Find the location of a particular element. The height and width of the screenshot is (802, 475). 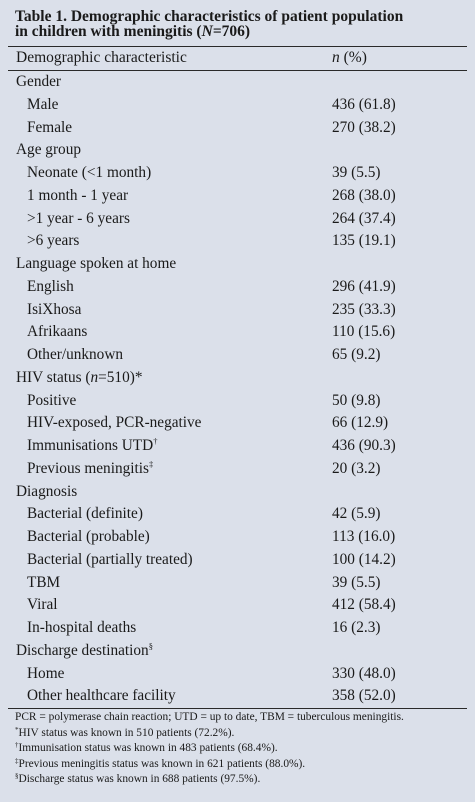

footnote-symbol: † is located at coordinates (17, 745).